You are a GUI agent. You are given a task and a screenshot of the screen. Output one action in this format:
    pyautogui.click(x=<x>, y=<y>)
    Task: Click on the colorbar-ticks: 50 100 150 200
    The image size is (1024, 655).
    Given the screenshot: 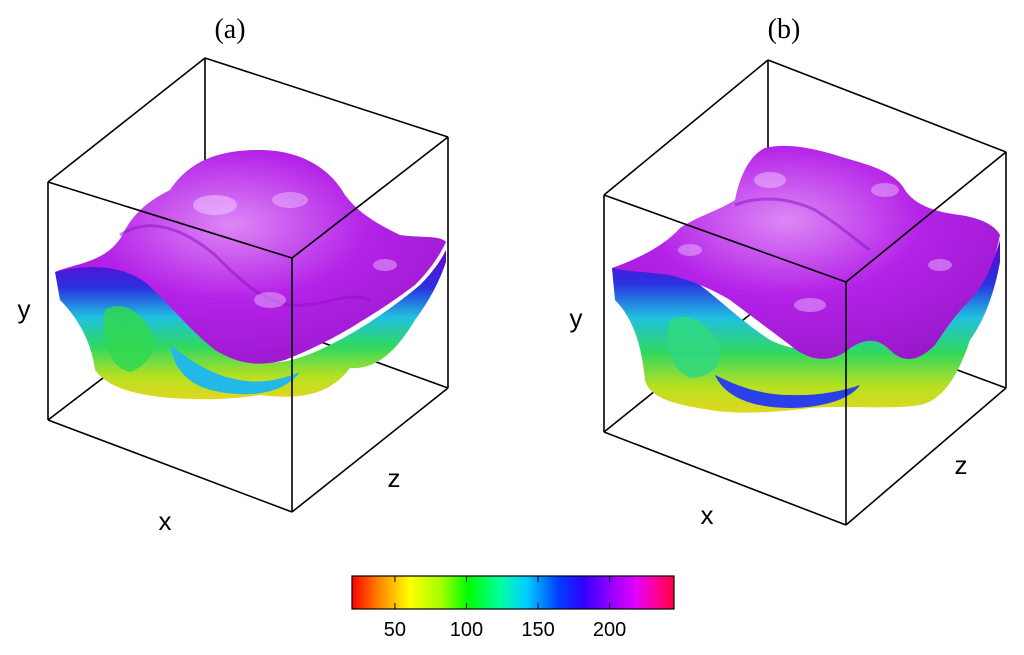 What is the action you would take?
    pyautogui.click(x=505, y=608)
    